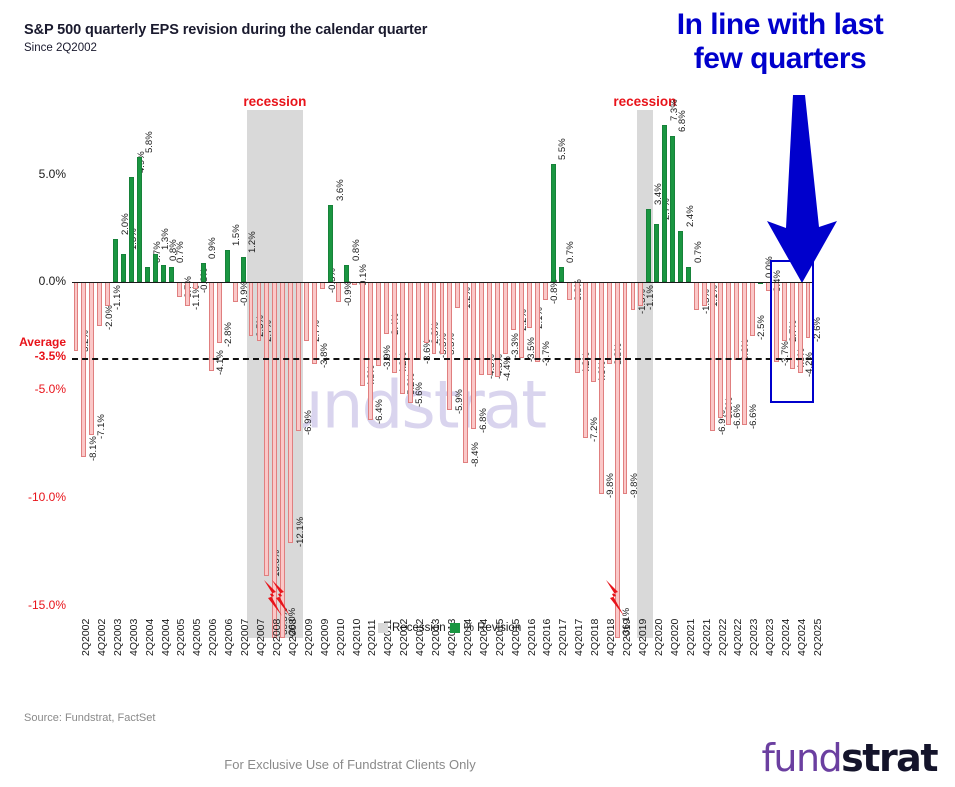  Describe the element at coordinates (736, 321) in the screenshot. I see `bar-1Q2023` at that location.